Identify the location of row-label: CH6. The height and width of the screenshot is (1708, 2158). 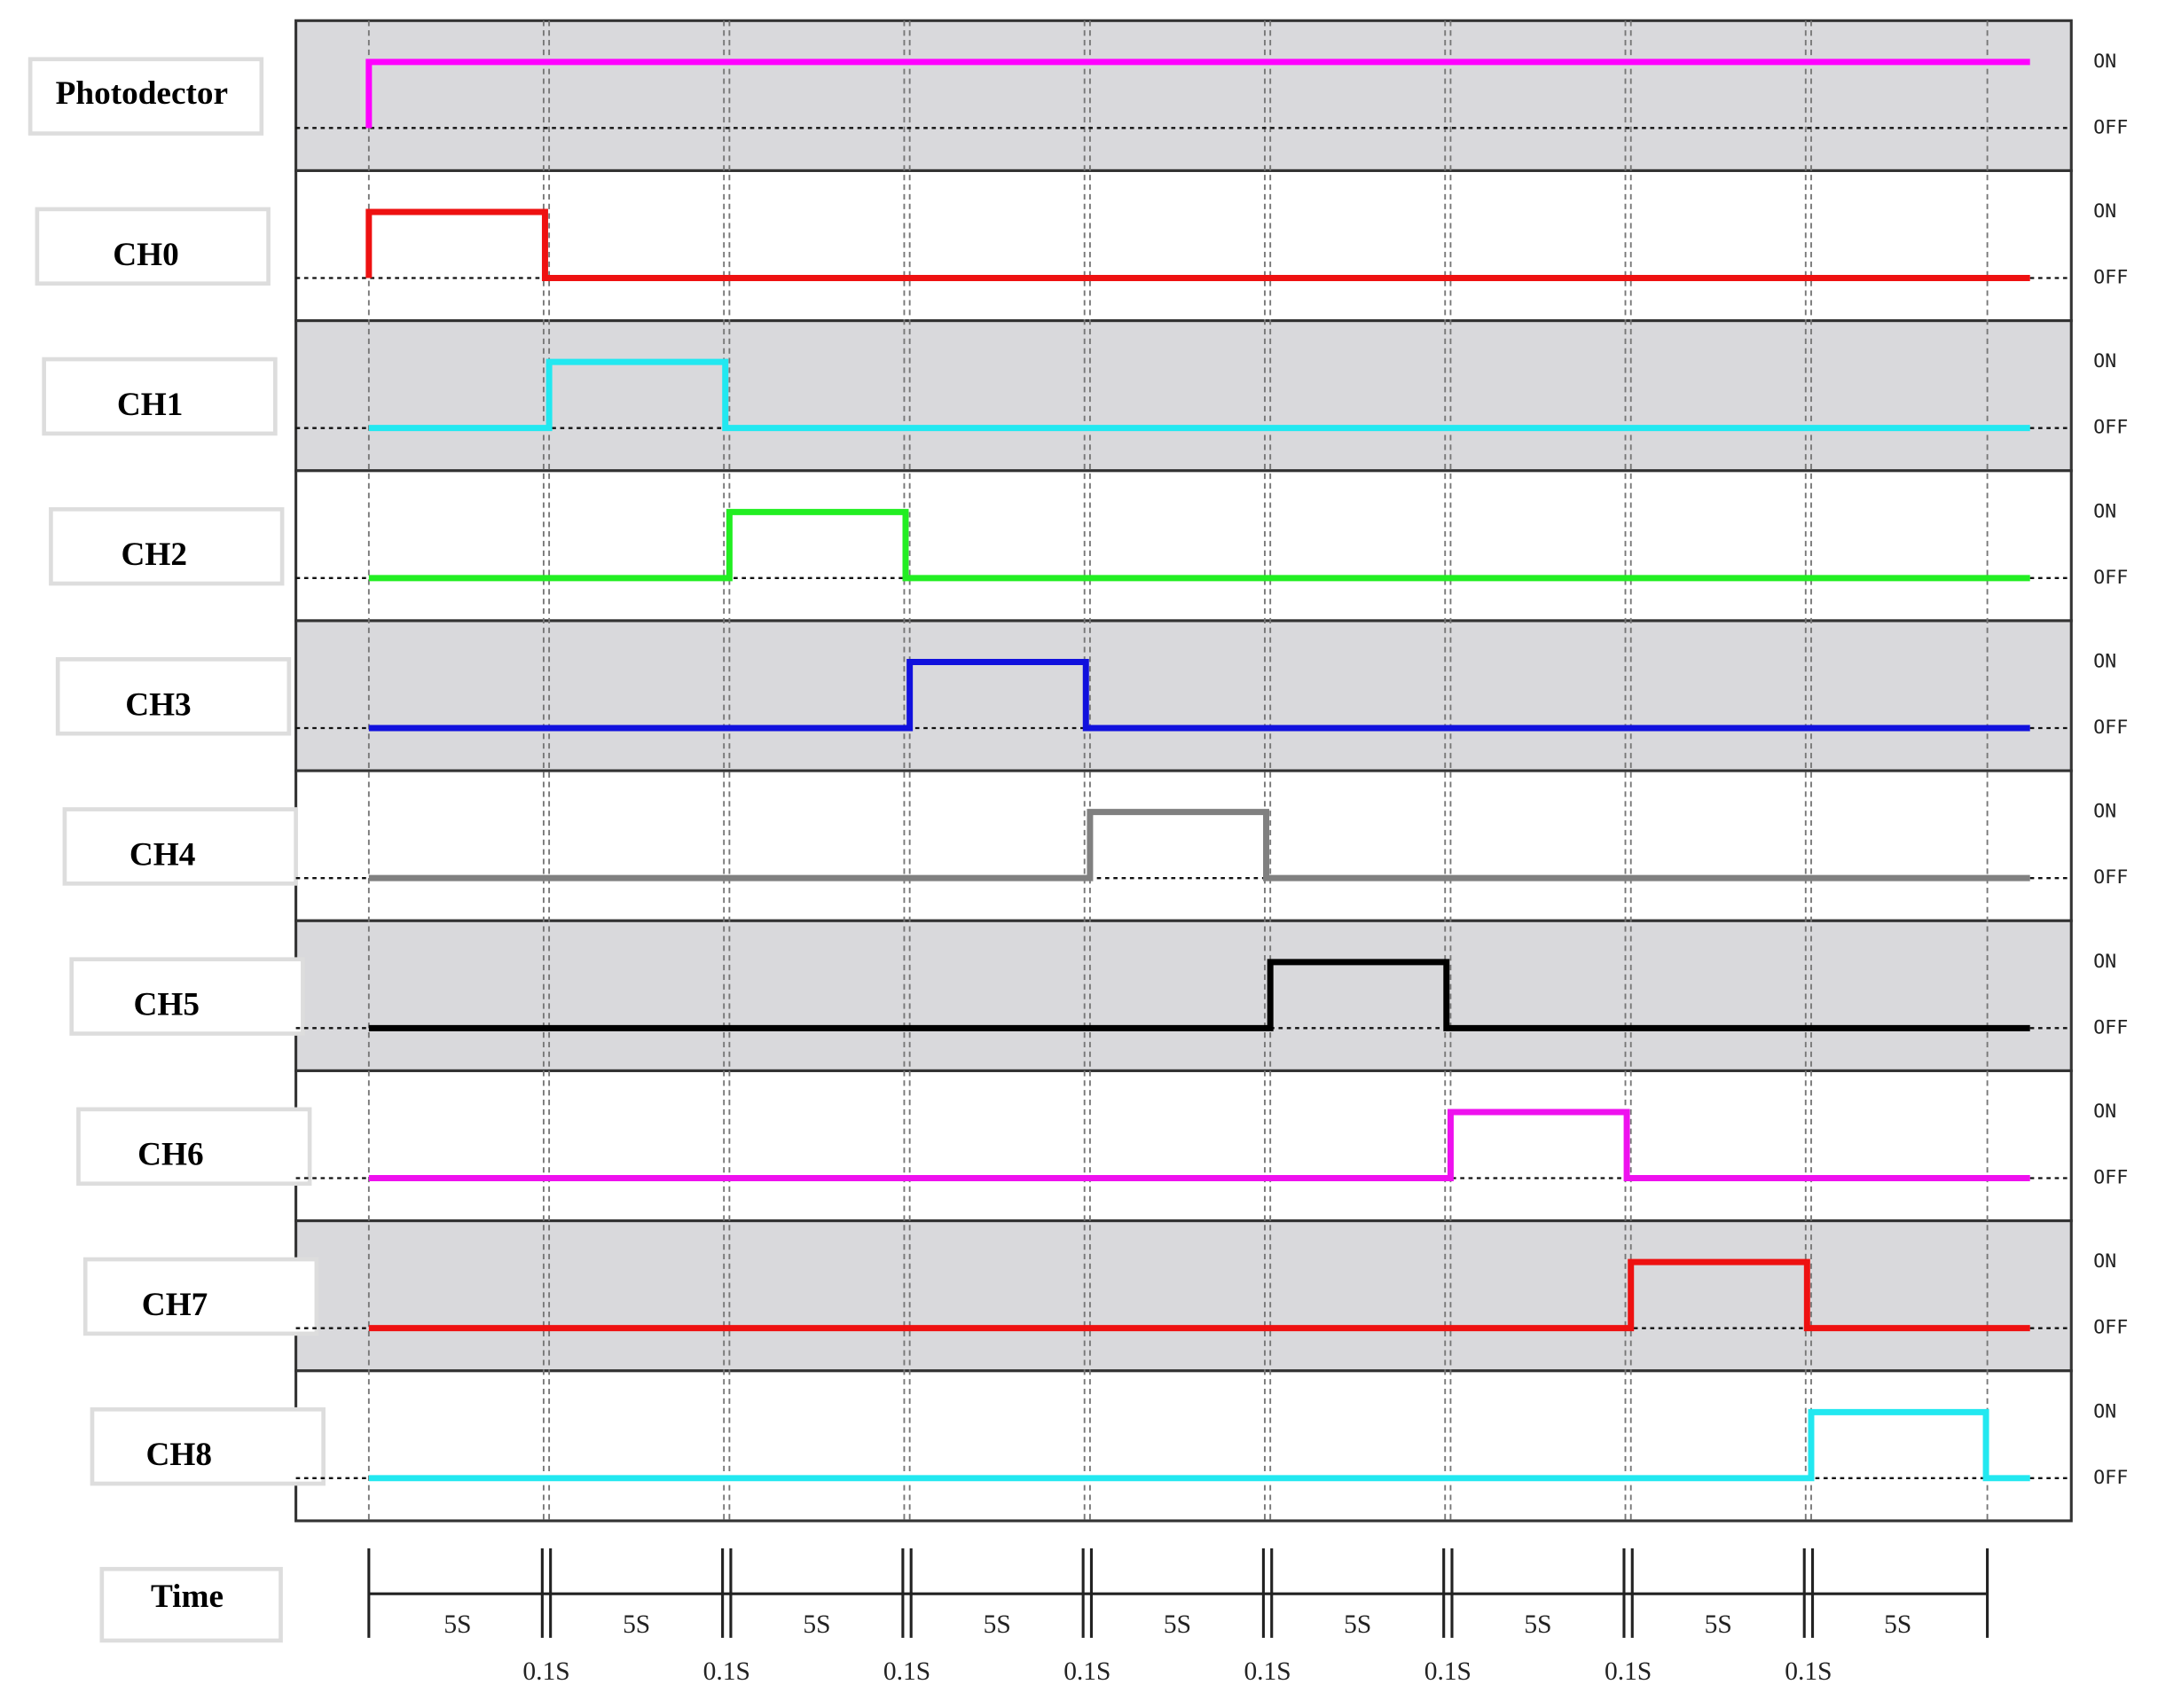
(170, 1155).